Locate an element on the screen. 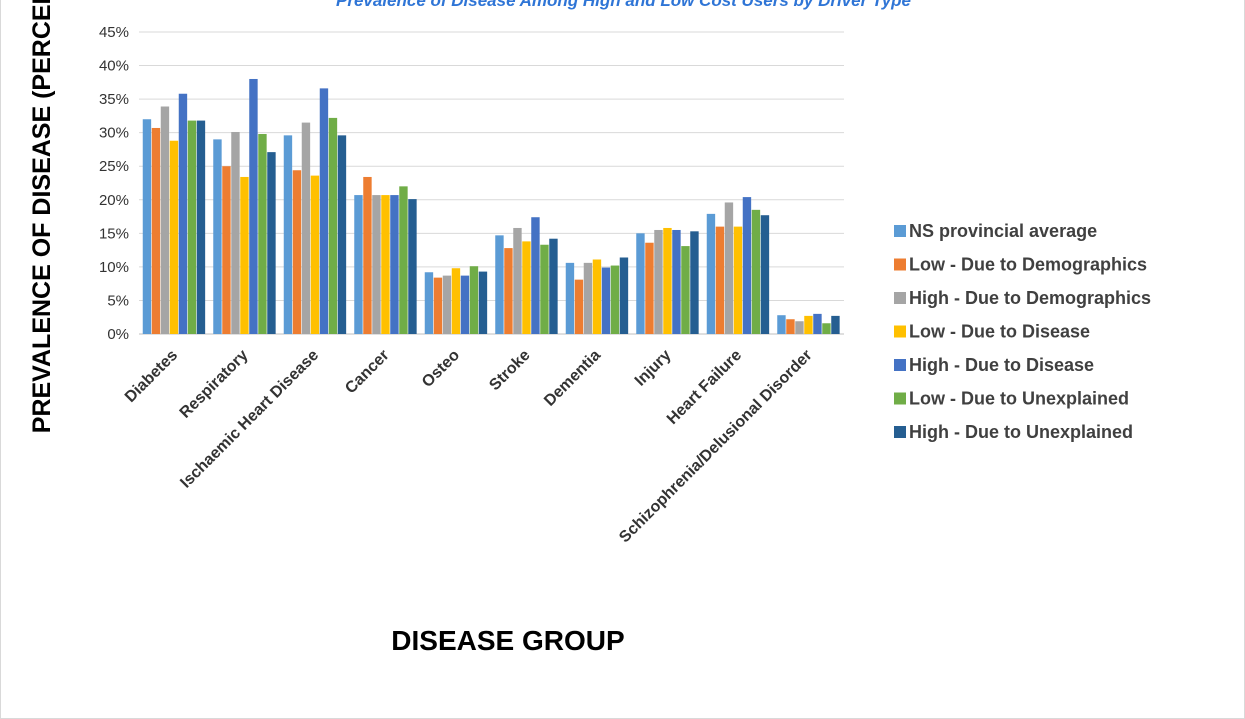  y-axis-title: PREVALENCE OF DISEASE (PERCENT) is located at coordinates (42, 216).